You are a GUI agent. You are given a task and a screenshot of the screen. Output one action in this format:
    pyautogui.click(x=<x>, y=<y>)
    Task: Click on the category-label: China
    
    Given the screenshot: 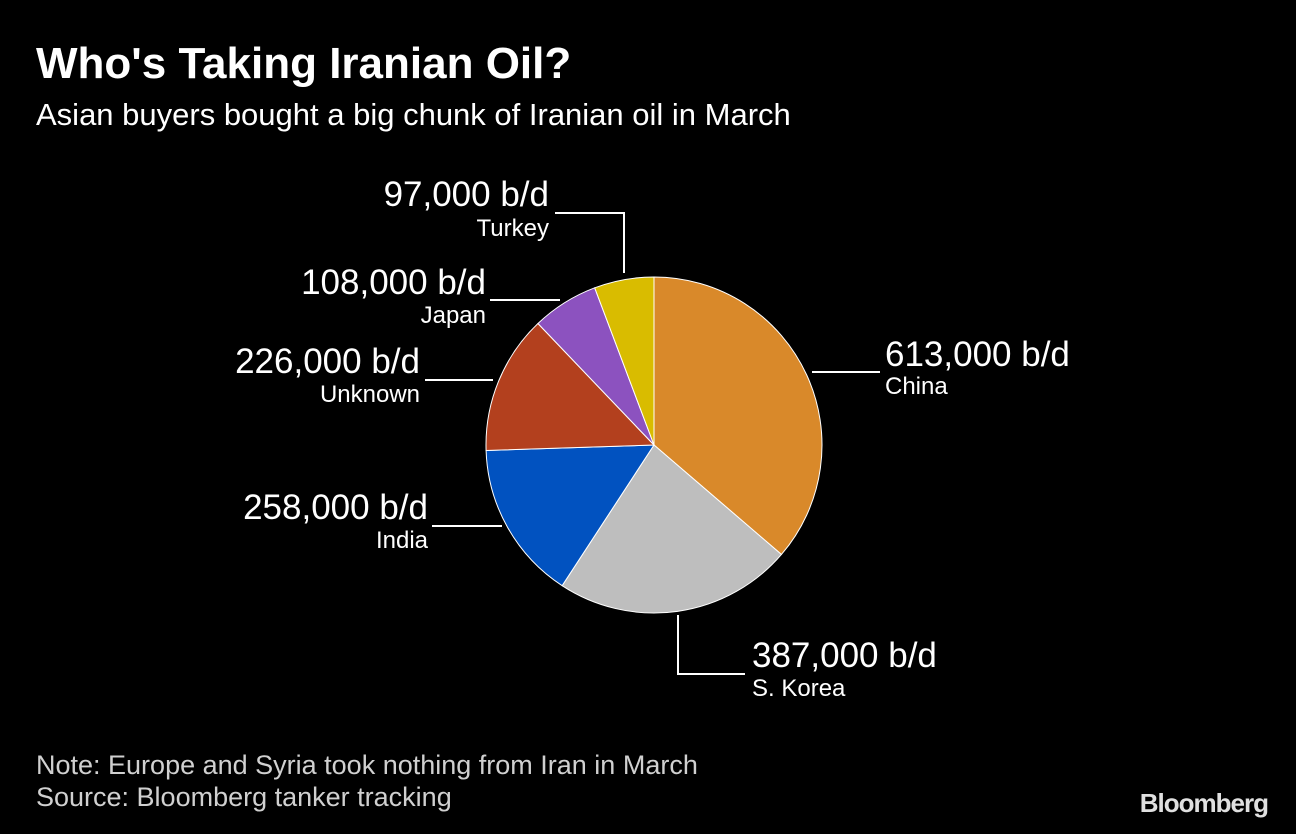 What is the action you would take?
    pyautogui.click(x=916, y=386)
    